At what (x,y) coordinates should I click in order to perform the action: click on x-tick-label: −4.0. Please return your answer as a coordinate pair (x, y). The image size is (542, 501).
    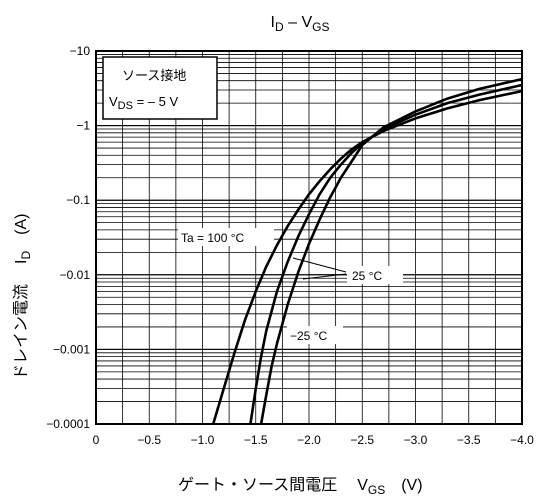
    Looking at the image, I should click on (522, 440).